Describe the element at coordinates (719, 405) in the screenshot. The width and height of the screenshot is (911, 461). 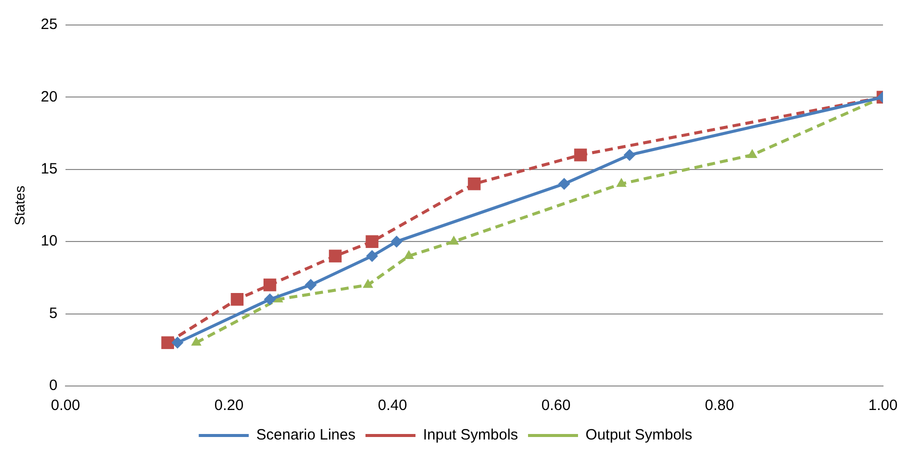
I see `x-tick-label: 0.80` at that location.